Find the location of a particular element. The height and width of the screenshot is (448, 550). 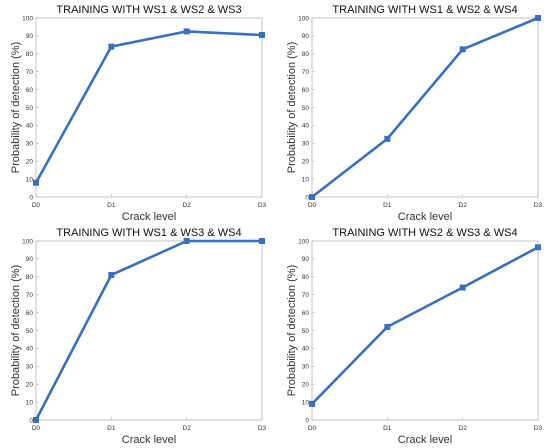

chart-title: TRAINING WITH WS2 & WS3 & WS4 is located at coordinates (424, 233).